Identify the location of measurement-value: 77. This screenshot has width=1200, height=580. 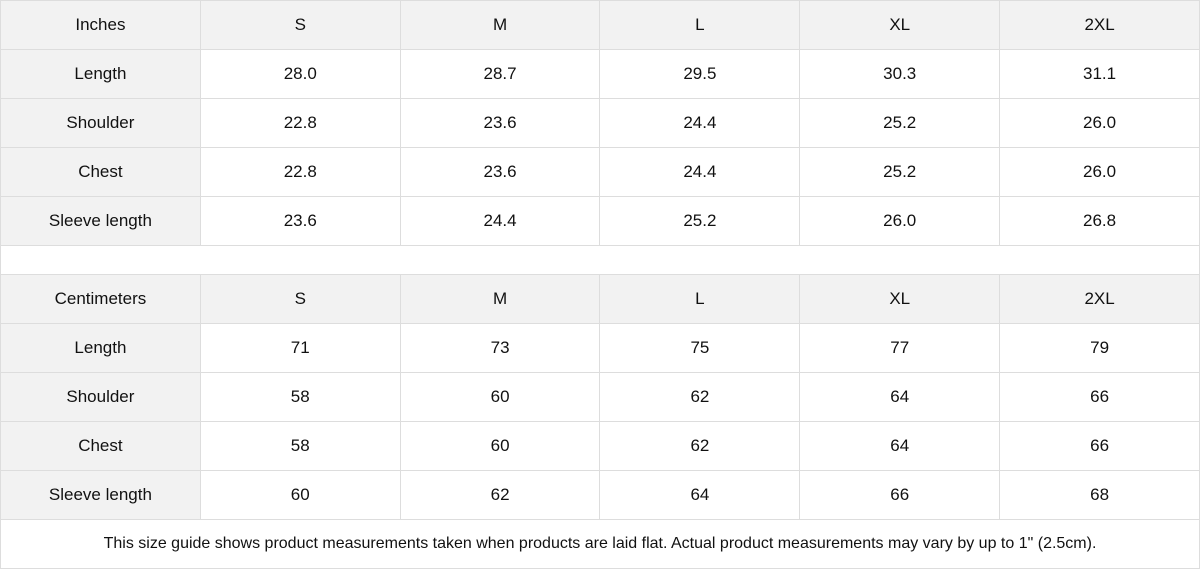
(900, 348).